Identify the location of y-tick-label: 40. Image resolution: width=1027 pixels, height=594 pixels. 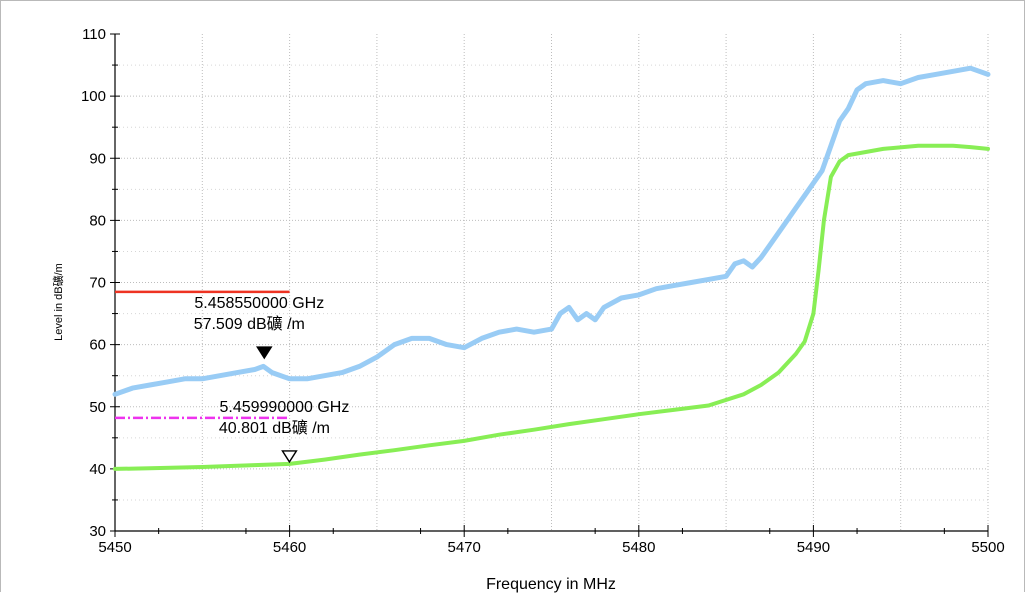
(97, 469).